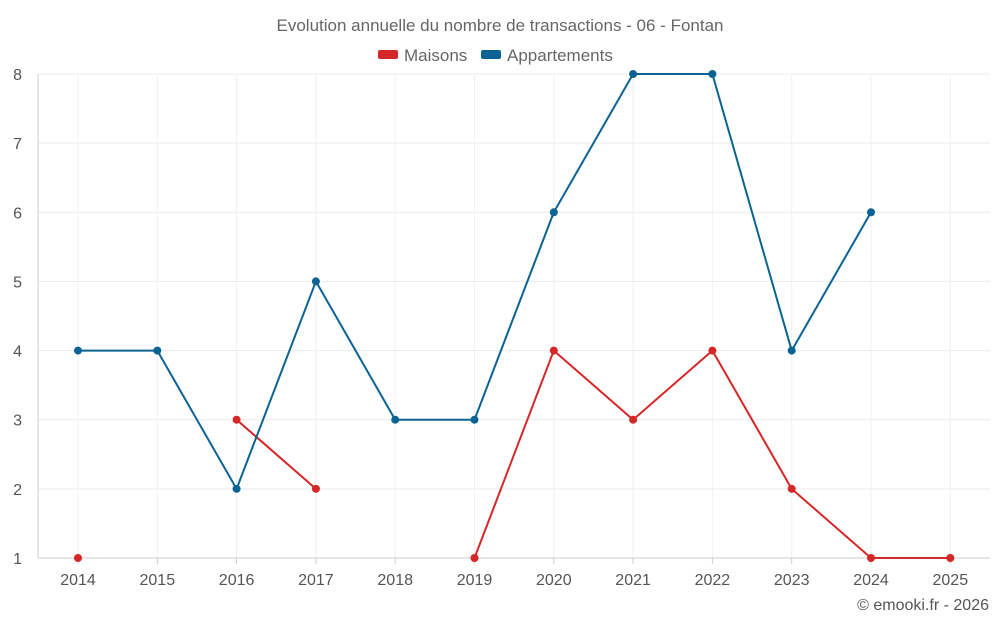 This screenshot has width=1000, height=630. What do you see at coordinates (633, 580) in the screenshot?
I see `x-tick-label: 2021` at bounding box center [633, 580].